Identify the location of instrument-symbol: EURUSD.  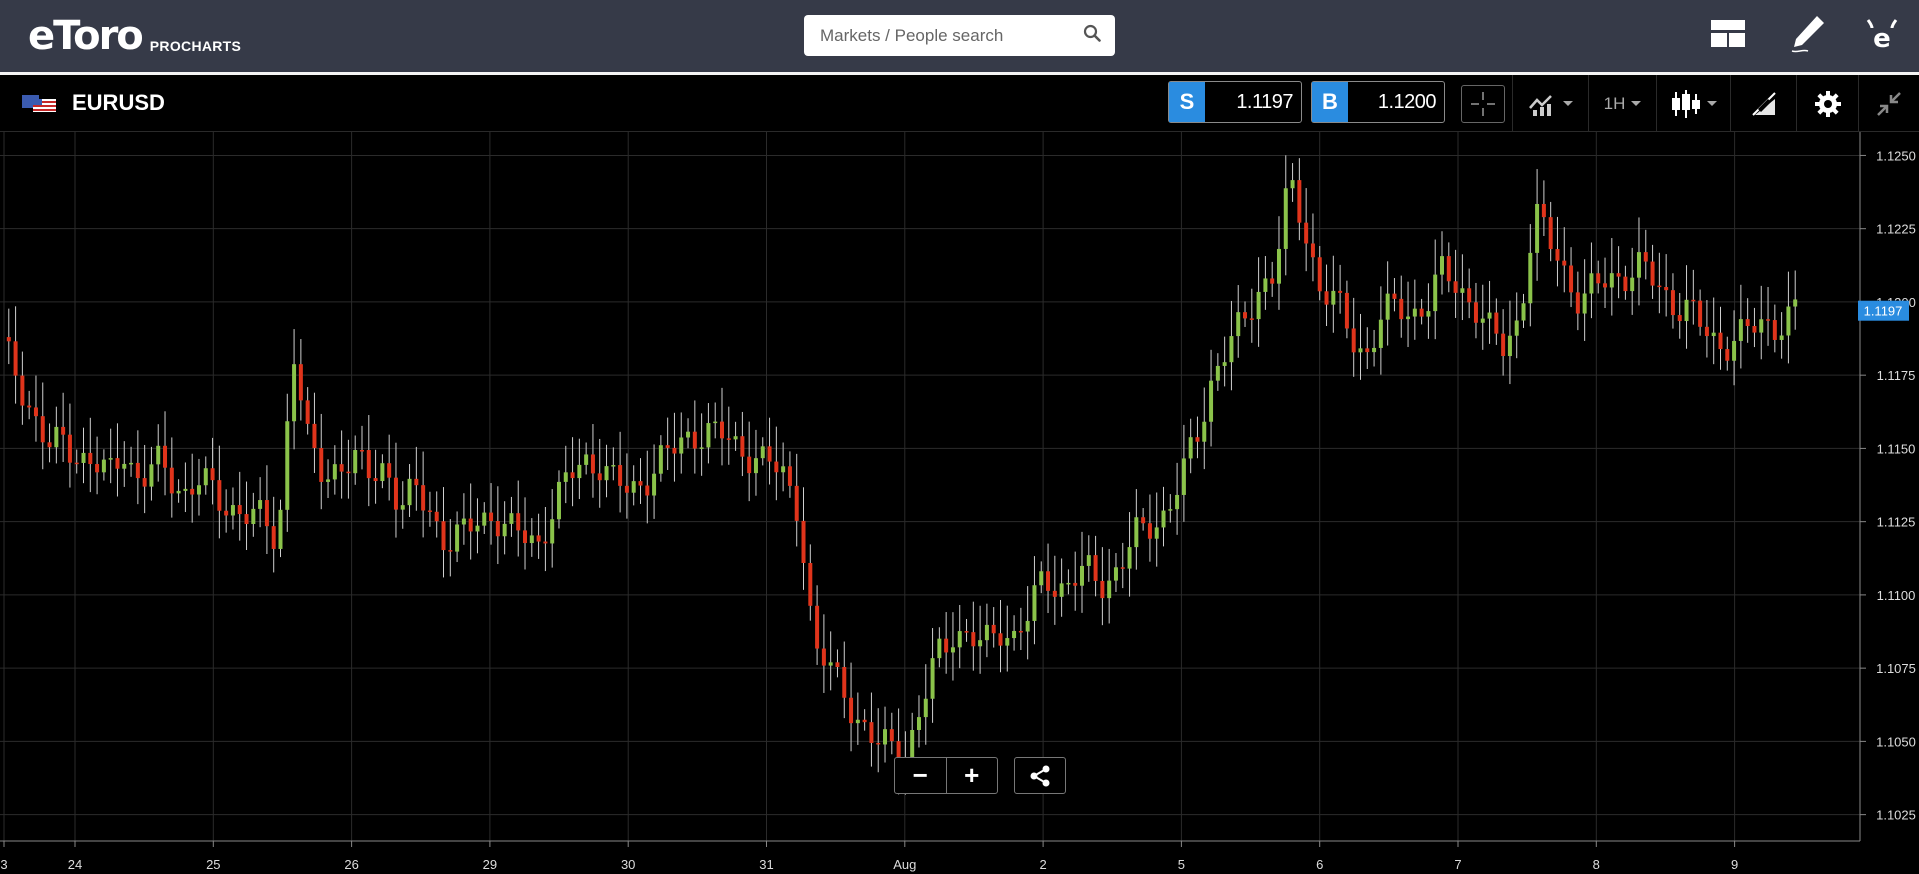
(118, 102).